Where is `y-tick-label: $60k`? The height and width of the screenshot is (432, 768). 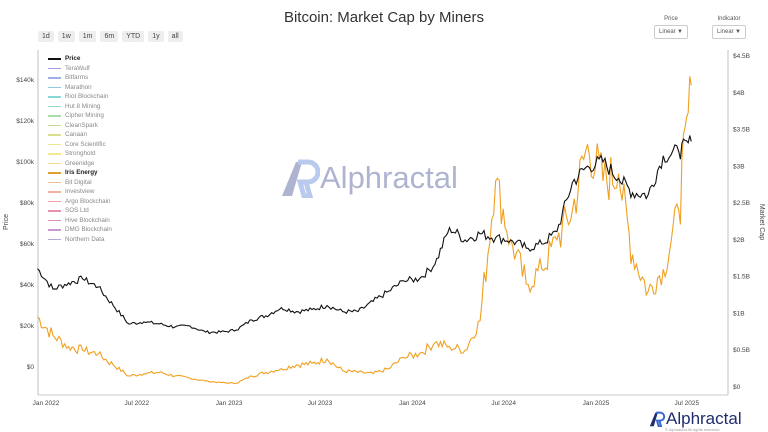
y-tick-label: $60k is located at coordinates (27, 244).